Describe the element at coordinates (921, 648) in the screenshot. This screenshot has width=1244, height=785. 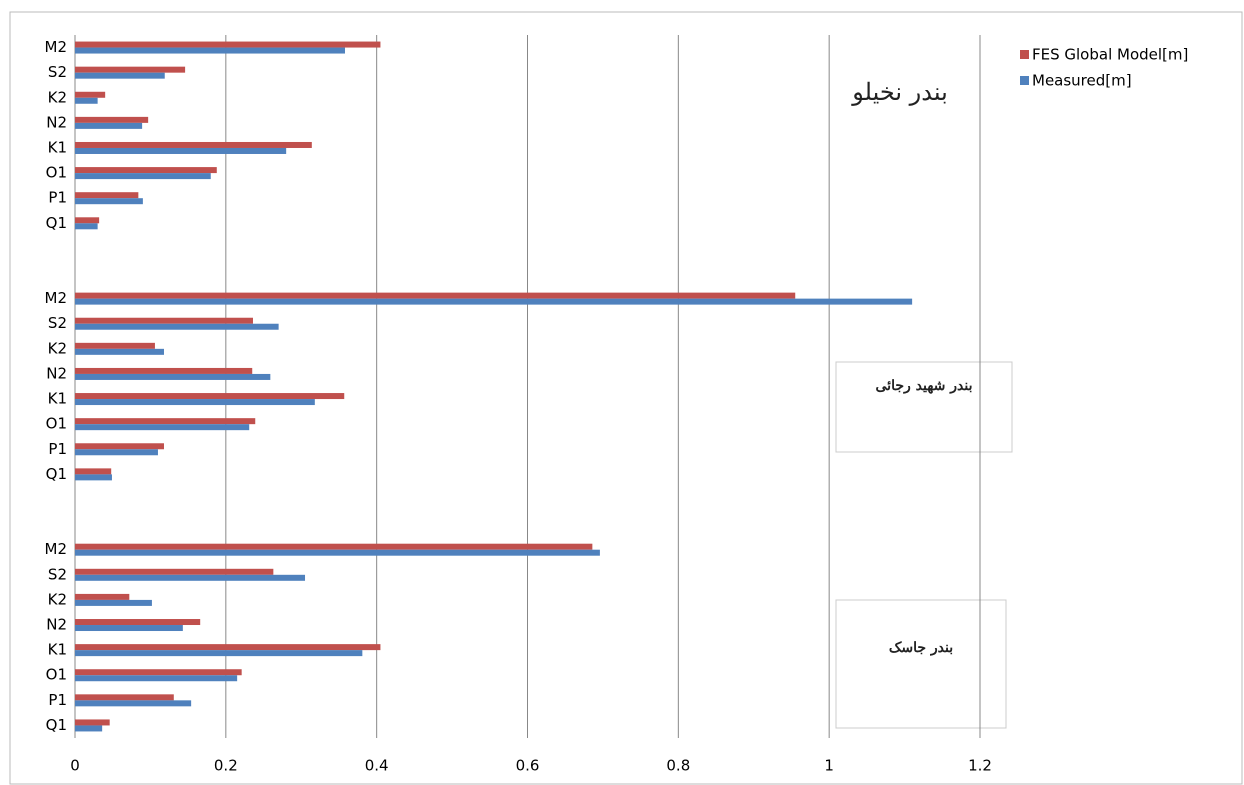
I see `annotation: بندر جاسک` at that location.